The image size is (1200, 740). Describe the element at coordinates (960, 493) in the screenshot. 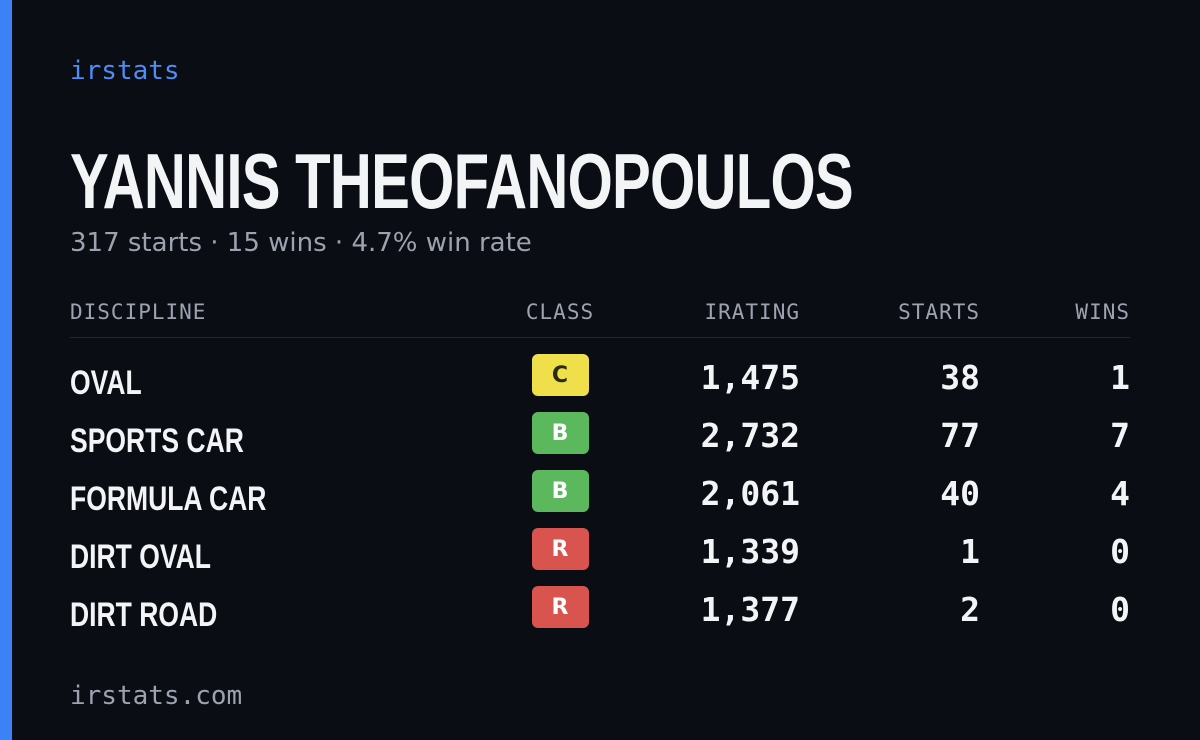

I see `starts: 40` at that location.